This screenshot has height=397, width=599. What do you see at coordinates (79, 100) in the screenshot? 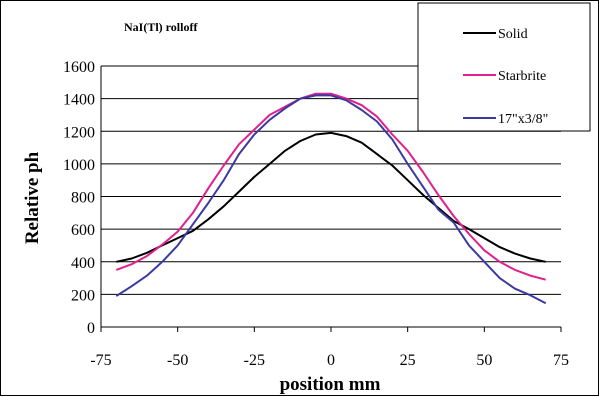
I see `y-tick-label: 1400` at bounding box center [79, 100].